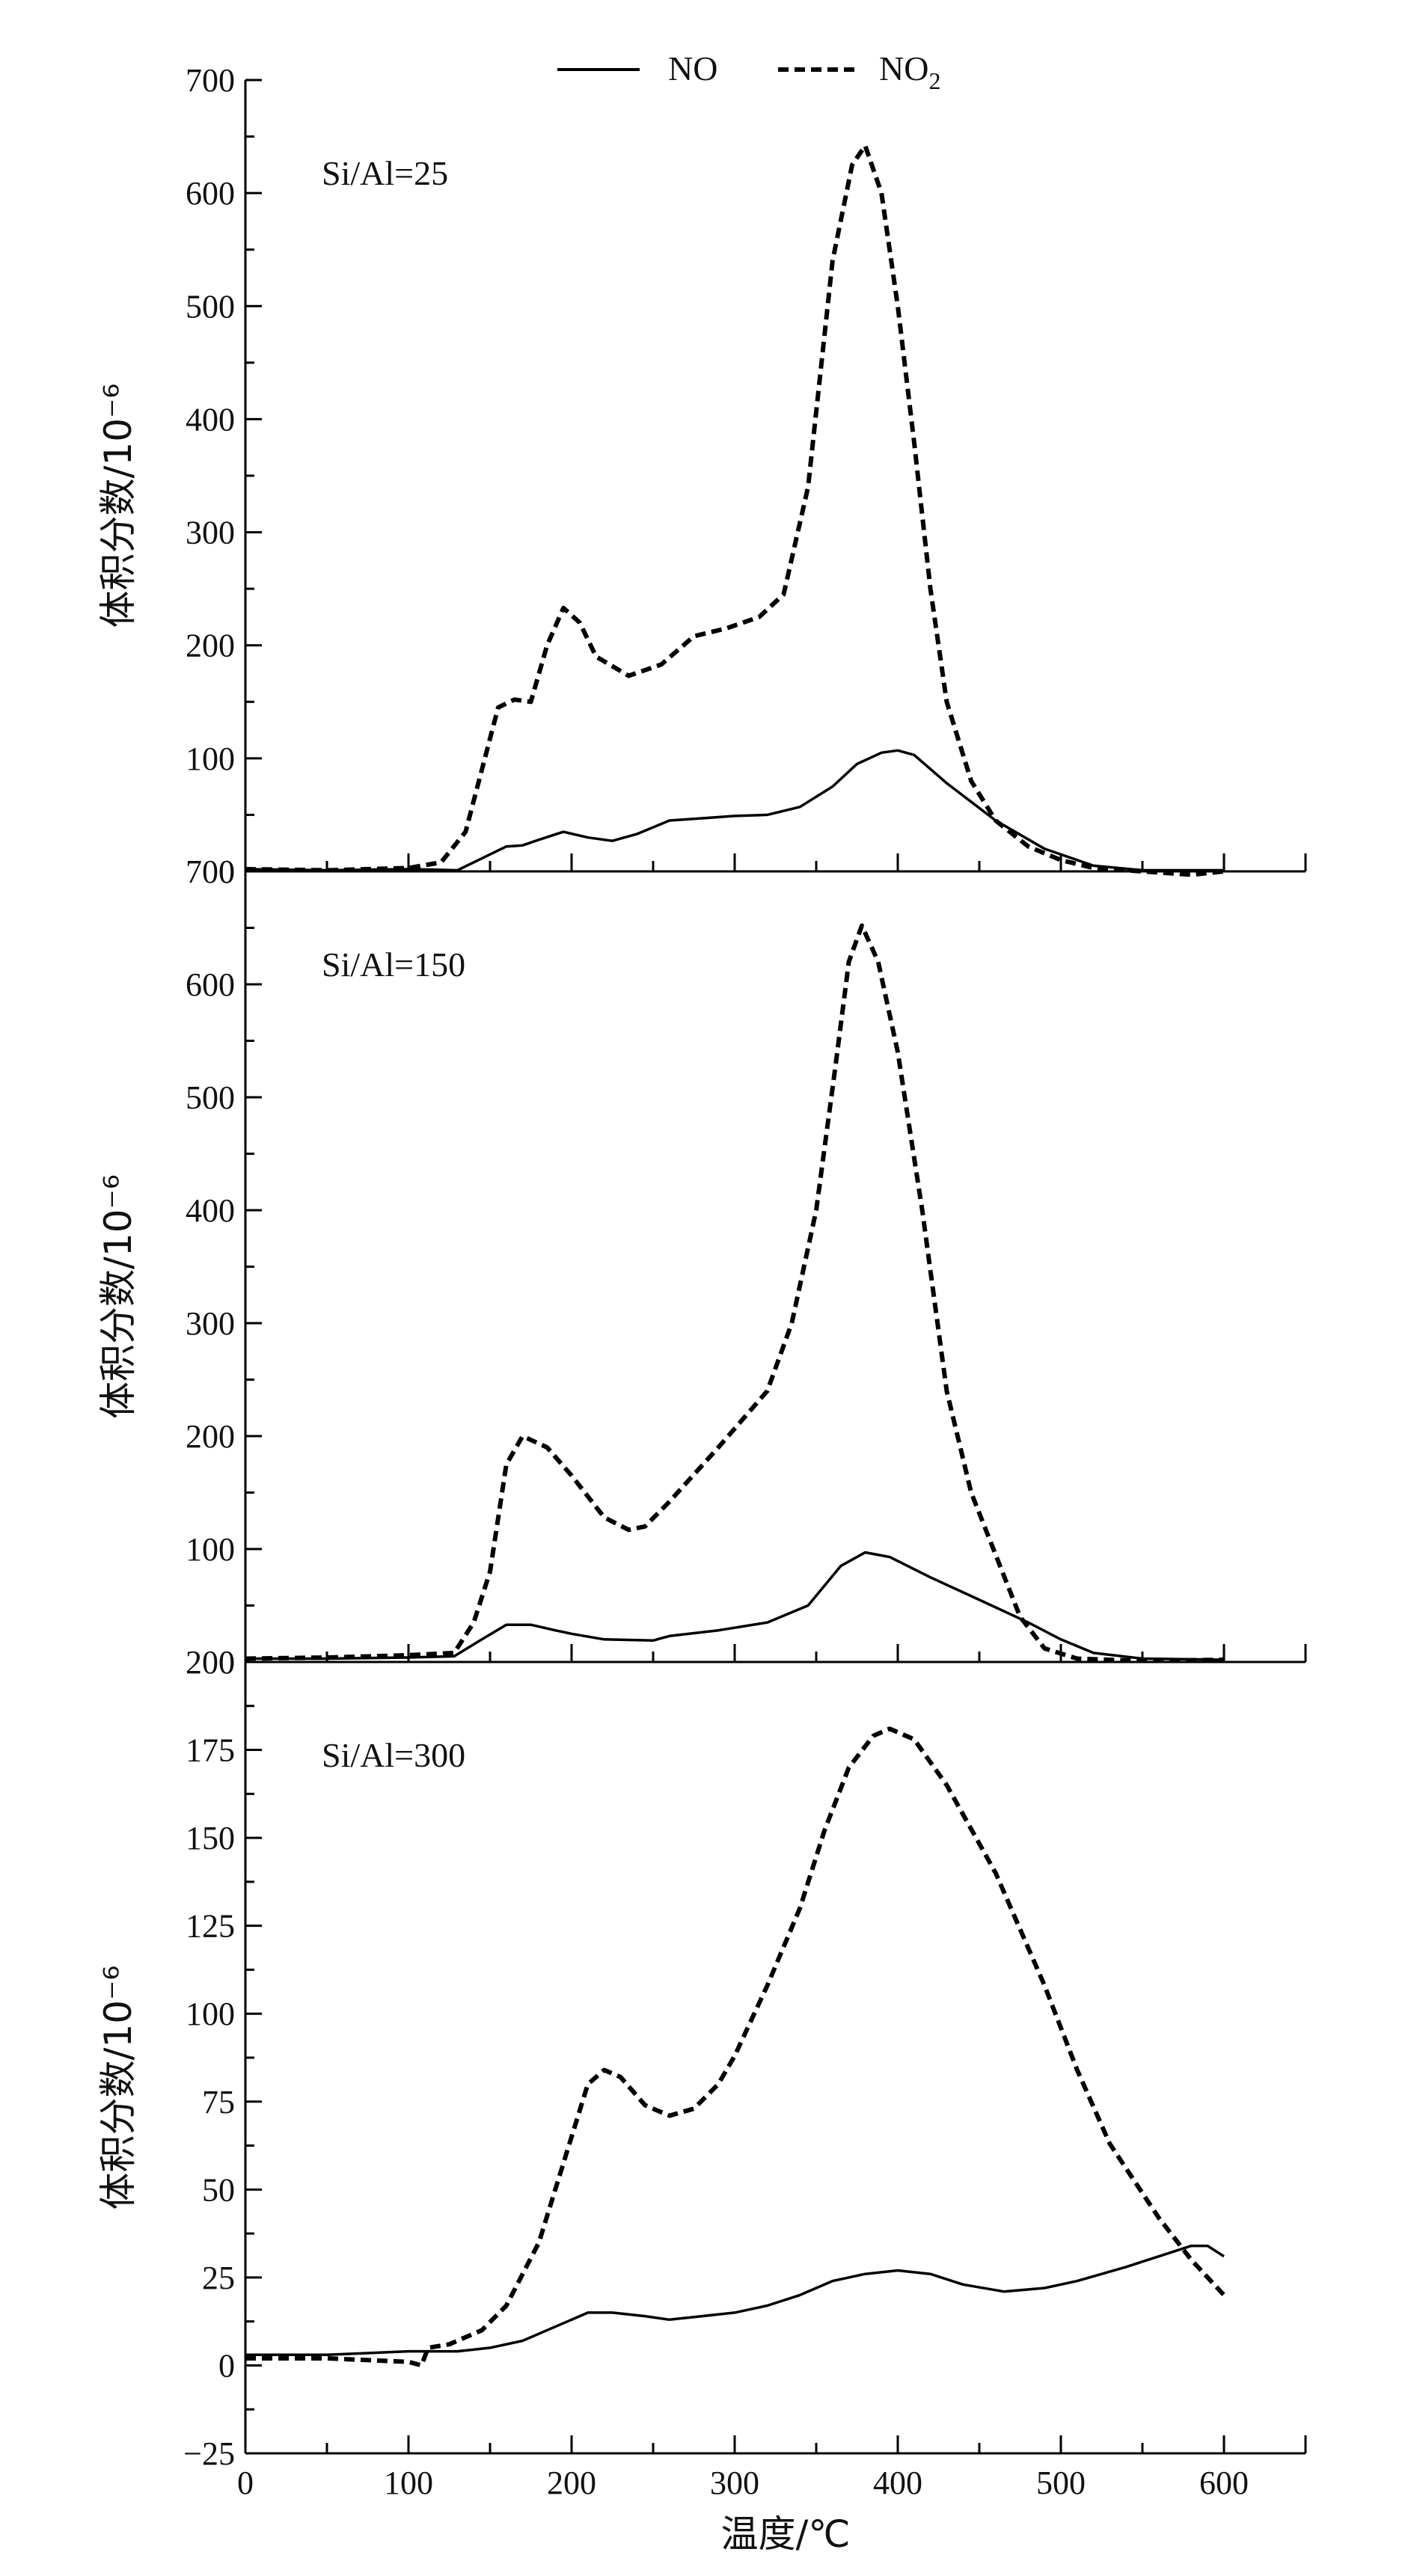  I want to click on y-tick-label: 50, so click(219, 2189).